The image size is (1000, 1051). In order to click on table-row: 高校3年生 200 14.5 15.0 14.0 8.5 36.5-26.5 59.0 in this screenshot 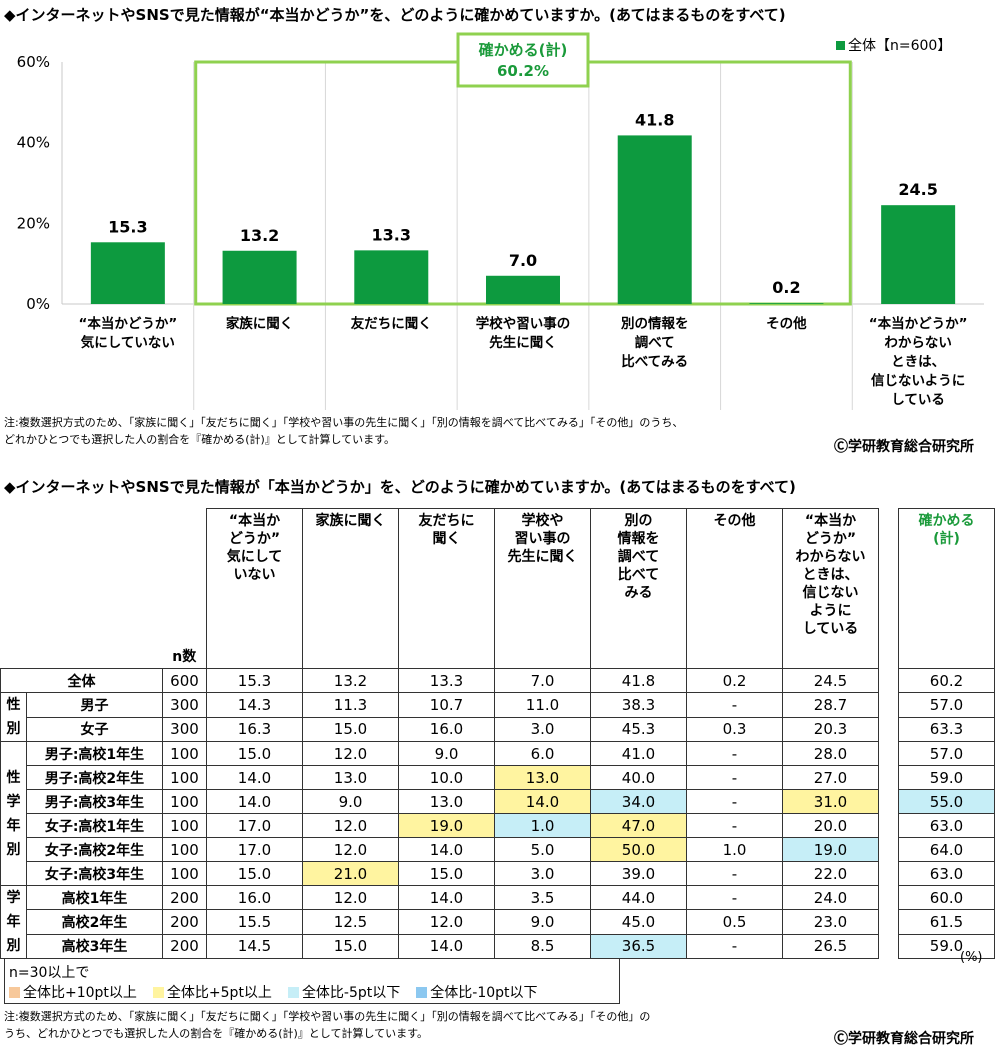, I will do `click(498, 946)`.